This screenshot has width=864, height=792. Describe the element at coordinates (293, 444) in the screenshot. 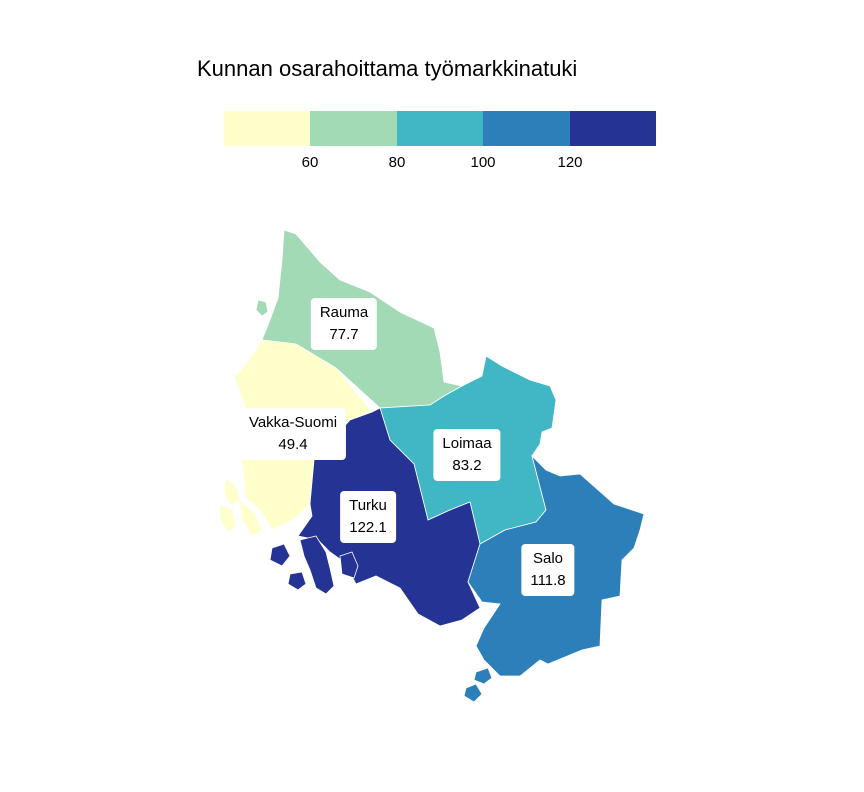

I see `region-label-value: 49.4` at that location.